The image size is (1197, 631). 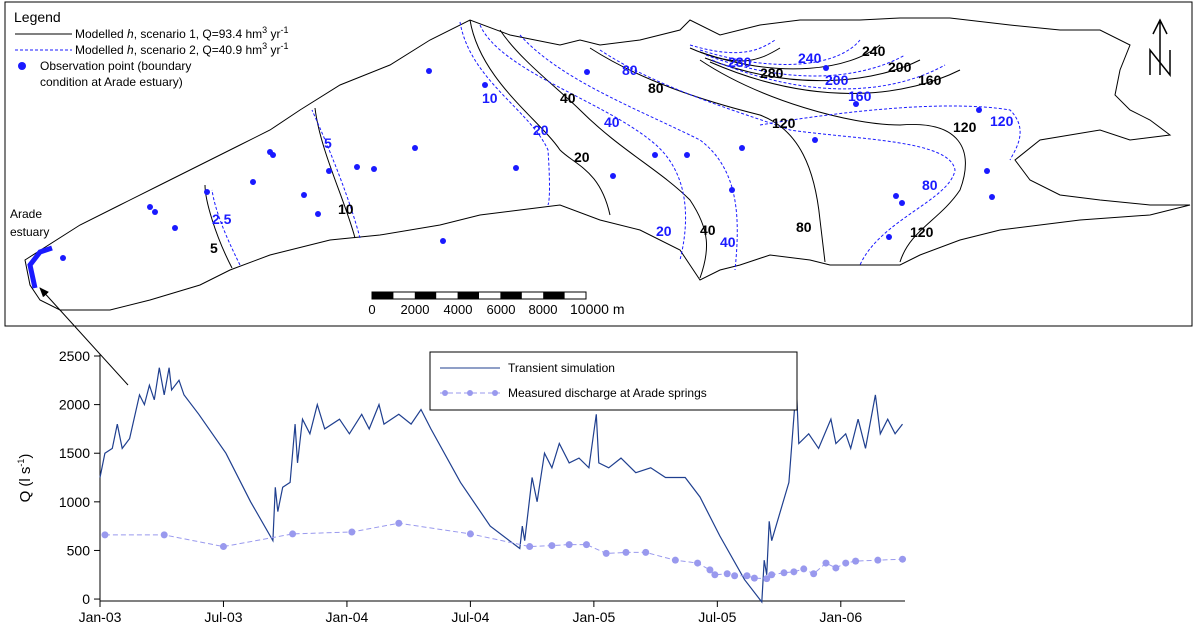 I want to click on text: Q (l s, so click(x=25, y=485).